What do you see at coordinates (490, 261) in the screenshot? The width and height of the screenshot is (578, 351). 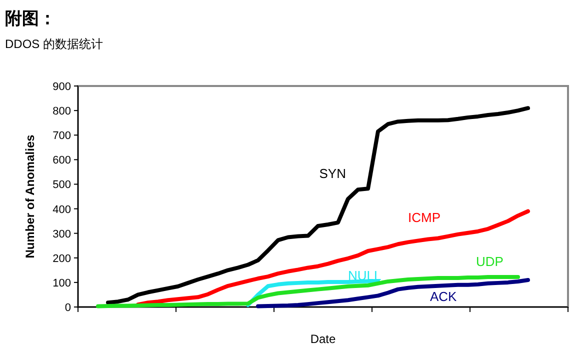 I see `series-label: UDP` at bounding box center [490, 261].